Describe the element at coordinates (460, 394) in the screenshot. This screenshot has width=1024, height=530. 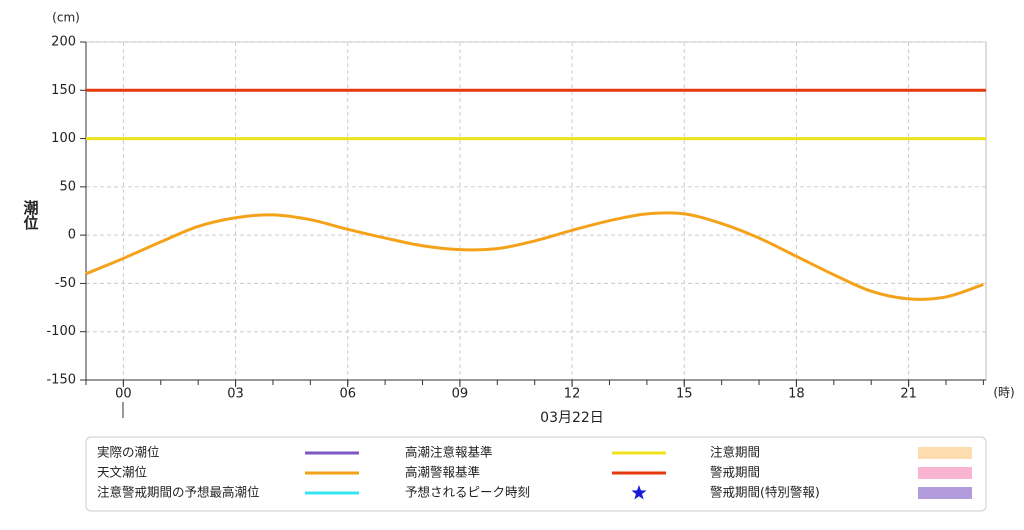
I see `x-tick-label: 09` at that location.